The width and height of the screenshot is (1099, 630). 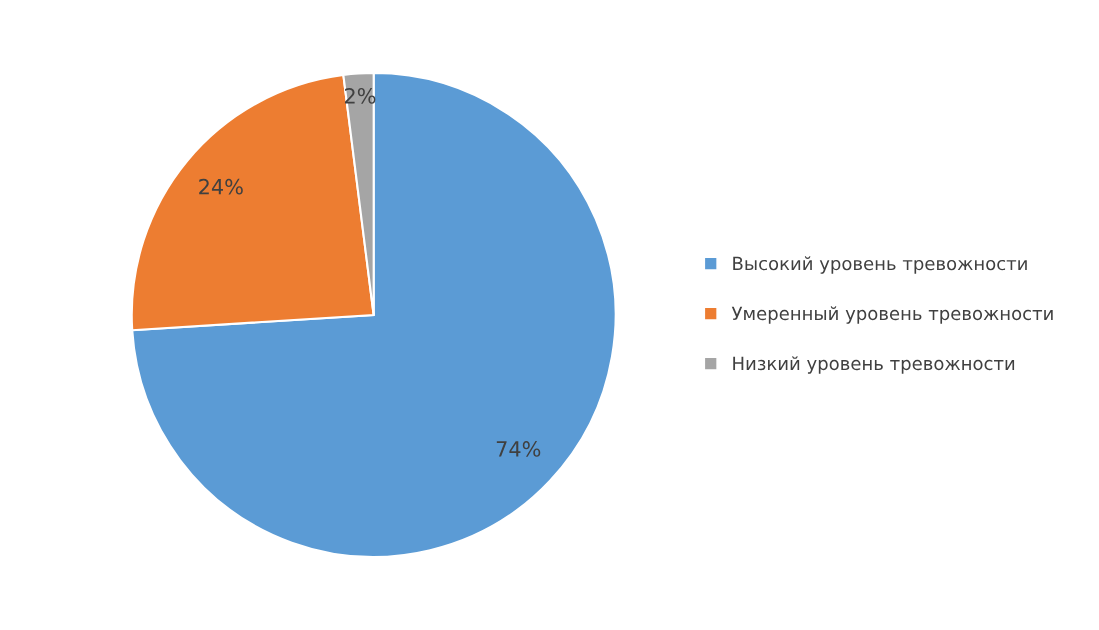 What do you see at coordinates (518, 449) in the screenshot?
I see `data-label: 74%` at bounding box center [518, 449].